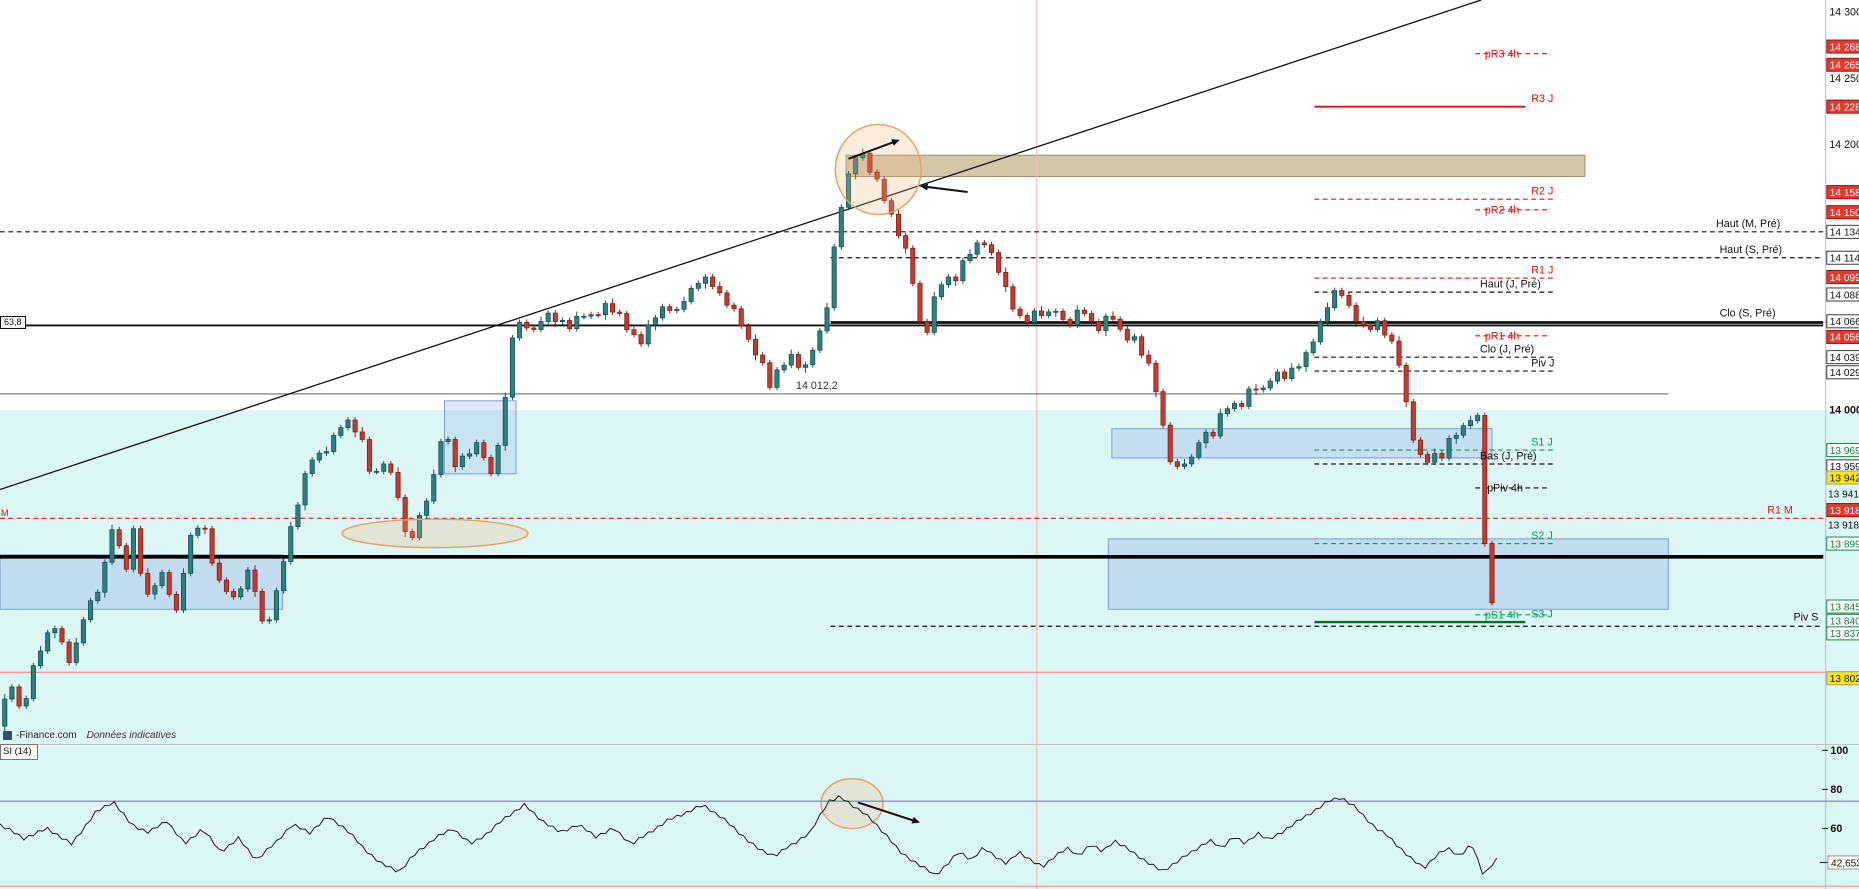 The height and width of the screenshot is (889, 1859). What do you see at coordinates (878, 169) in the screenshot?
I see `peak-highlight` at bounding box center [878, 169].